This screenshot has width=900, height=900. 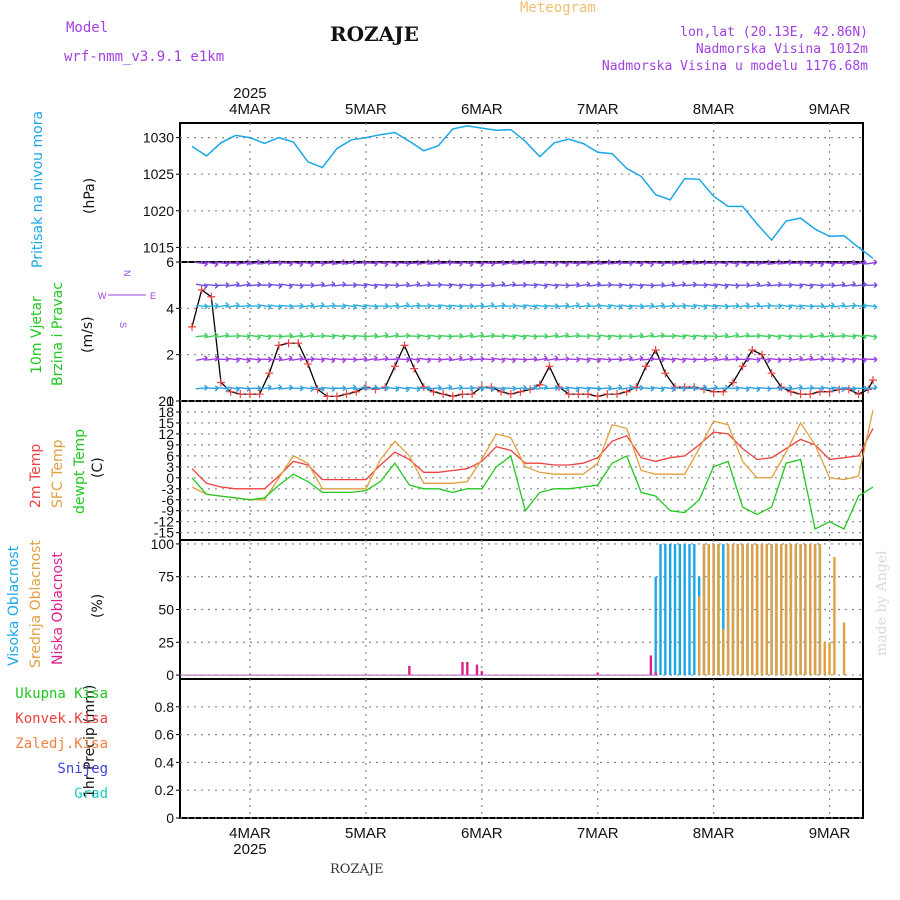 What do you see at coordinates (684, 609) in the screenshot?
I see `high-cloud-bar` at bounding box center [684, 609].